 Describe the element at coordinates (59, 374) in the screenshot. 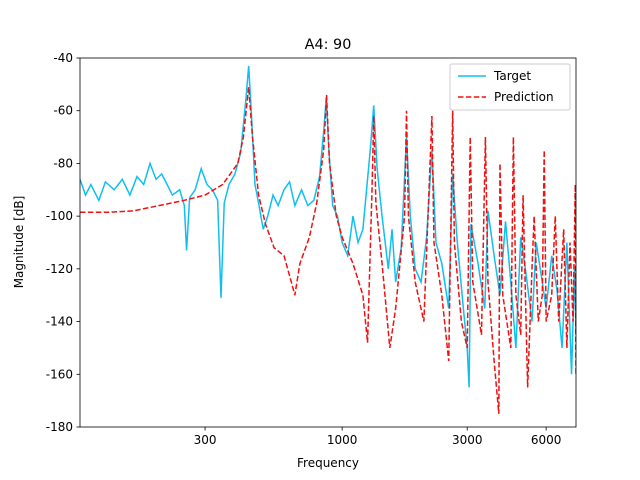

I see `y-tick-label: -160` at that location.